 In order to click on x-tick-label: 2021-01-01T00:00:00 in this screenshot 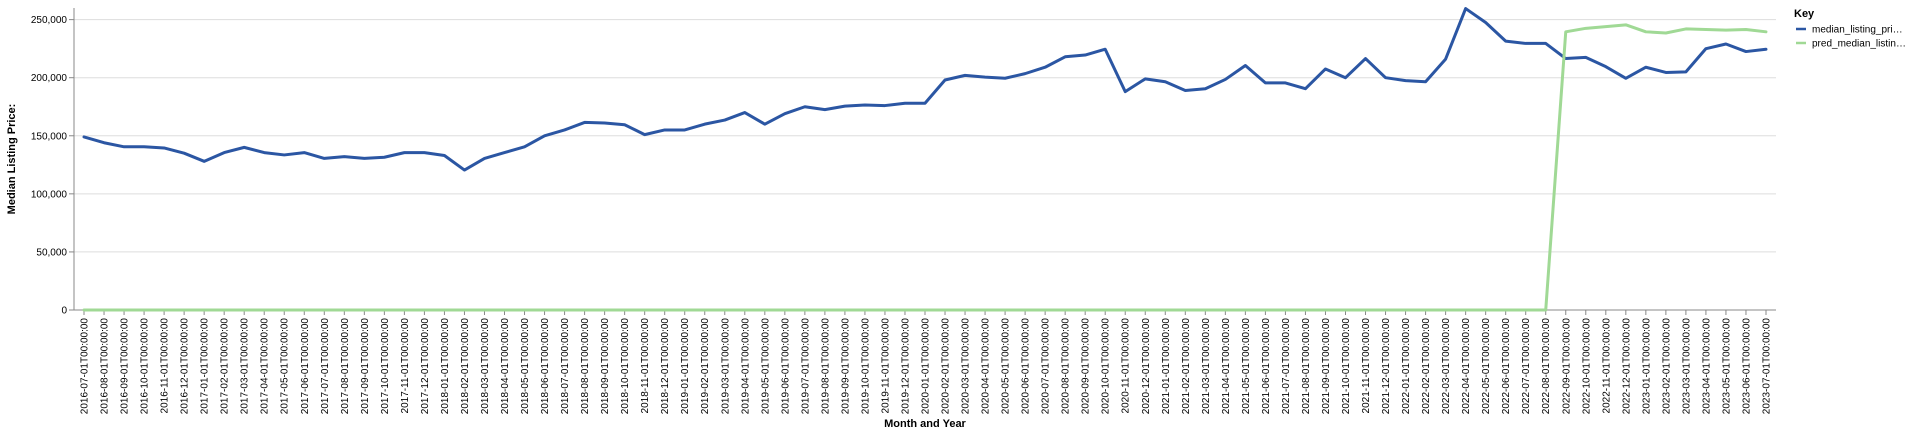, I will do `click(1166, 366)`.